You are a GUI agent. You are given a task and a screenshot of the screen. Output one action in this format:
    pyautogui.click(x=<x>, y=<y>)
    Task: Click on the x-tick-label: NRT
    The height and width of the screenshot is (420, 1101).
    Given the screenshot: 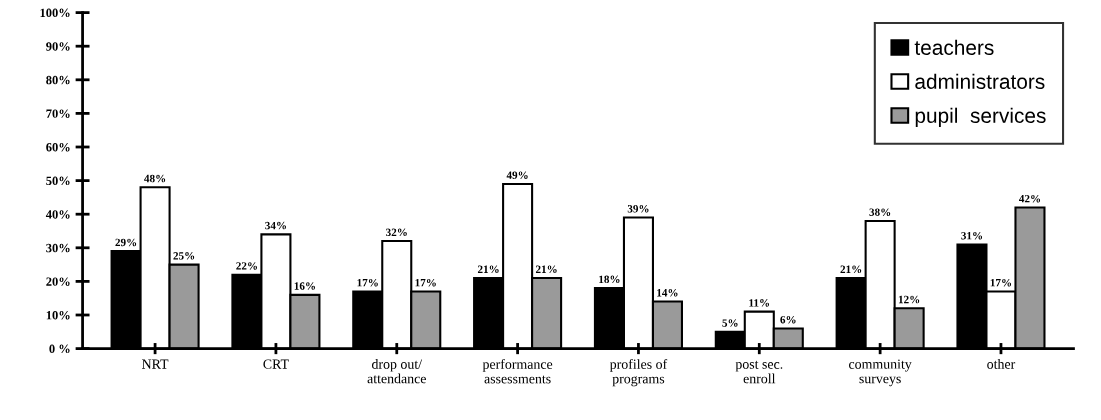 What is the action you would take?
    pyautogui.click(x=155, y=364)
    